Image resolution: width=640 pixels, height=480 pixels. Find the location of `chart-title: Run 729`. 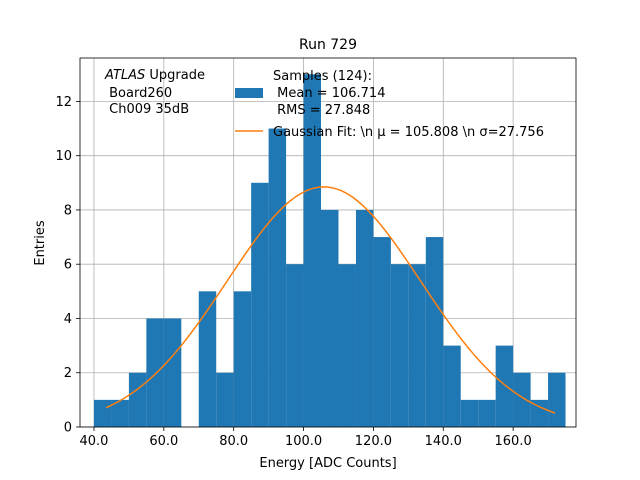

chart-title: Run 729 is located at coordinates (328, 45).